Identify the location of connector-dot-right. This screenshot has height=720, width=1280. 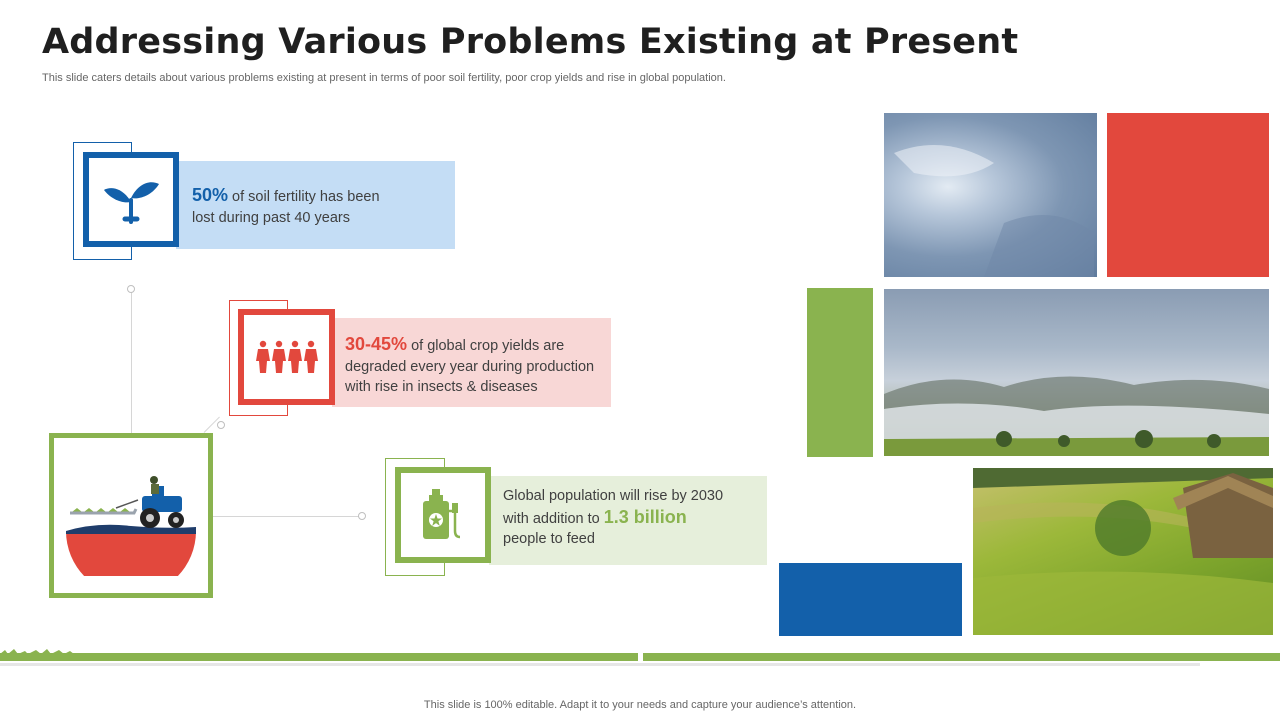
(362, 516).